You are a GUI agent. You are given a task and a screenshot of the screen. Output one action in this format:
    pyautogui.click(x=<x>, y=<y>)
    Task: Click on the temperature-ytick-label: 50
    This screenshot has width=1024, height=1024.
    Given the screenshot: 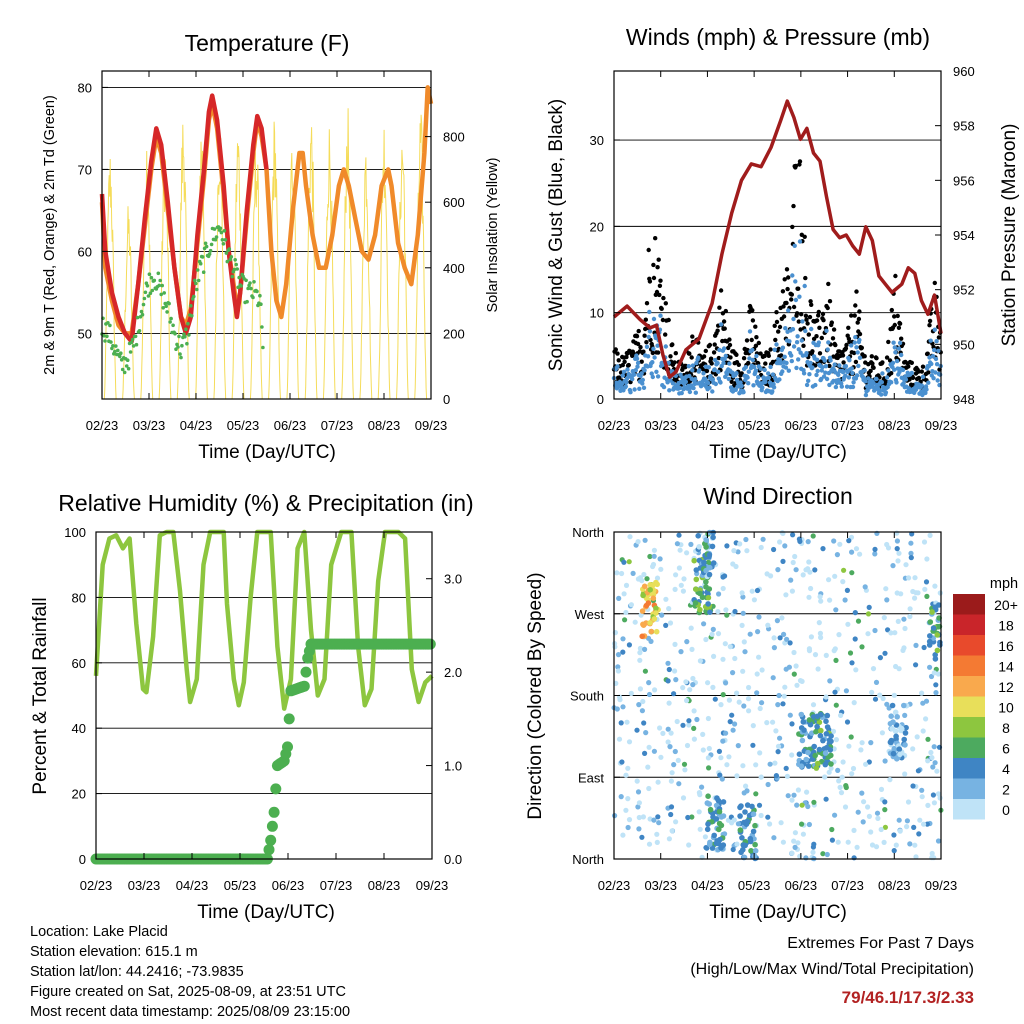 What is the action you would take?
    pyautogui.click(x=85, y=333)
    